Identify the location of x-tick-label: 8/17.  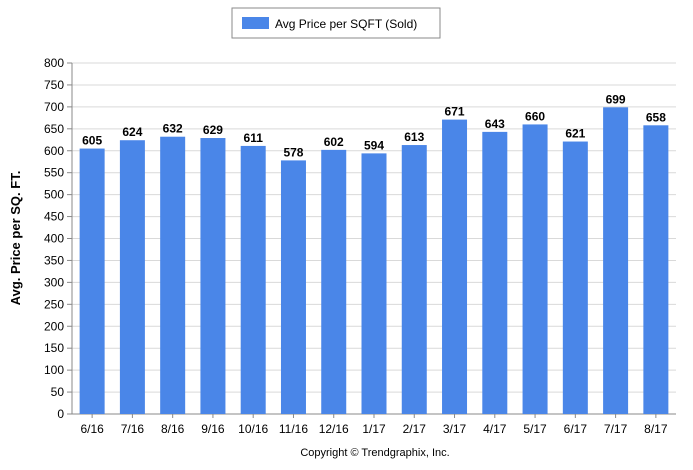
(656, 429).